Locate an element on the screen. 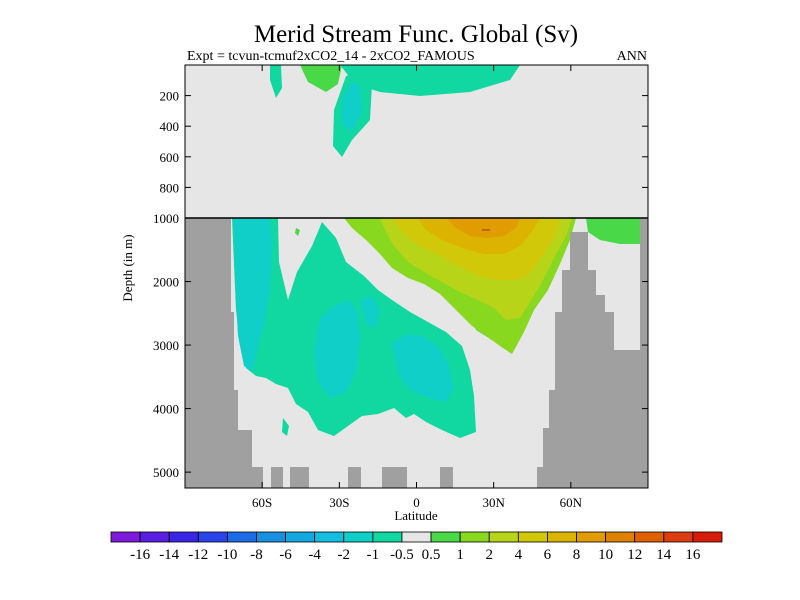 The image size is (800, 600). colorbar-label: -14 is located at coordinates (169, 555).